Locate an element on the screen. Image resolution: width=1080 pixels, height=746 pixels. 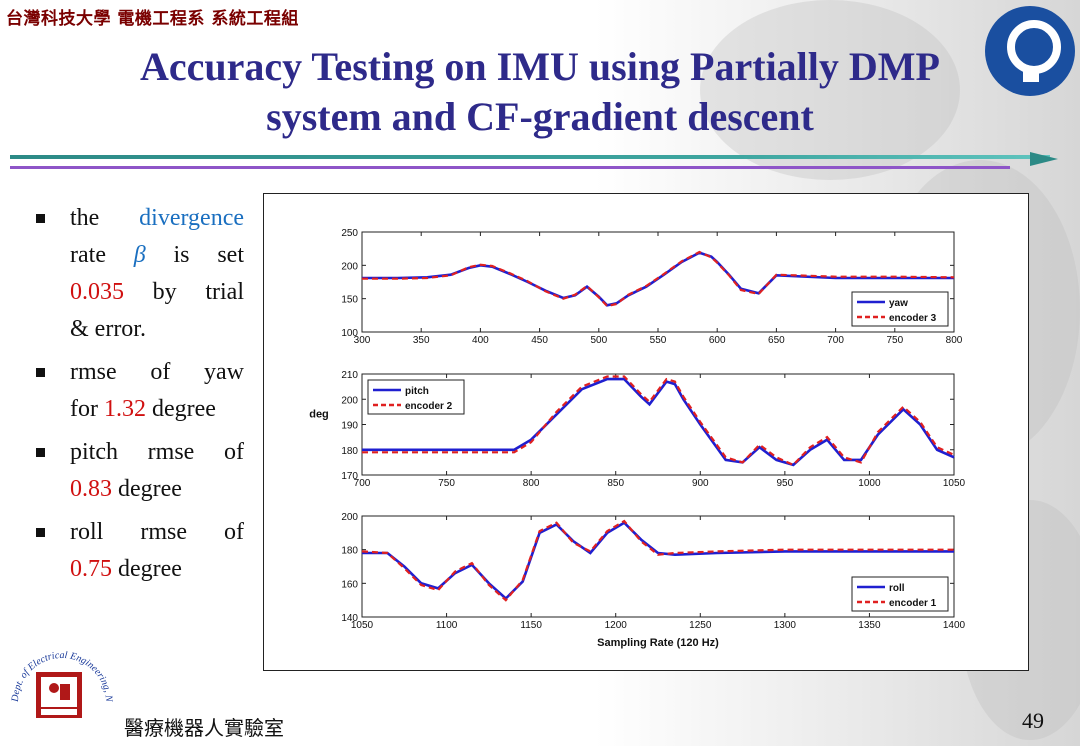
x-tick-label: 850 is located at coordinates (615, 483).